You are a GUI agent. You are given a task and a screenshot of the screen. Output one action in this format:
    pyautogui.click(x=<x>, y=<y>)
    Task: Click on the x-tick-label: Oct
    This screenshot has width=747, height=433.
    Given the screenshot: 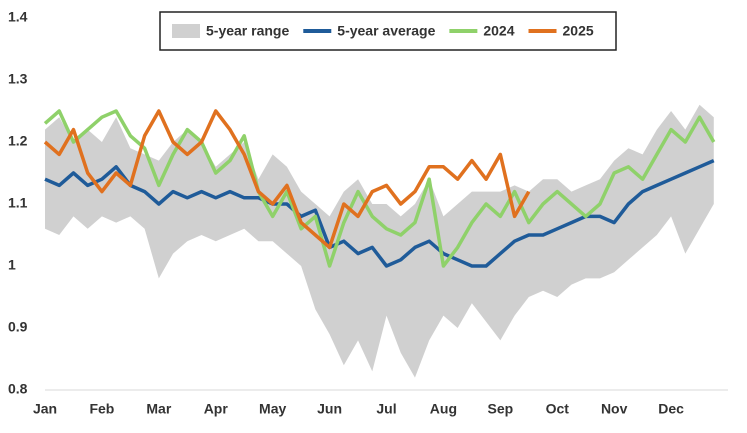 What is the action you would take?
    pyautogui.click(x=558, y=409)
    